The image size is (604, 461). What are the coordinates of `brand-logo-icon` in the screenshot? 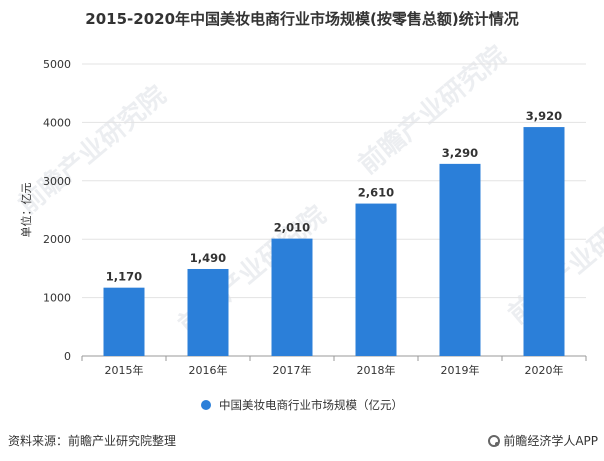 It's located at (494, 440).